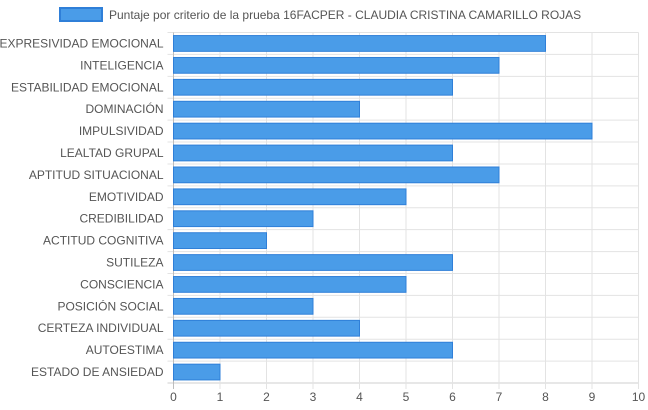 The height and width of the screenshot is (410, 648). What do you see at coordinates (96, 175) in the screenshot?
I see `category-label: APTITUD SITUACIONAL` at bounding box center [96, 175].